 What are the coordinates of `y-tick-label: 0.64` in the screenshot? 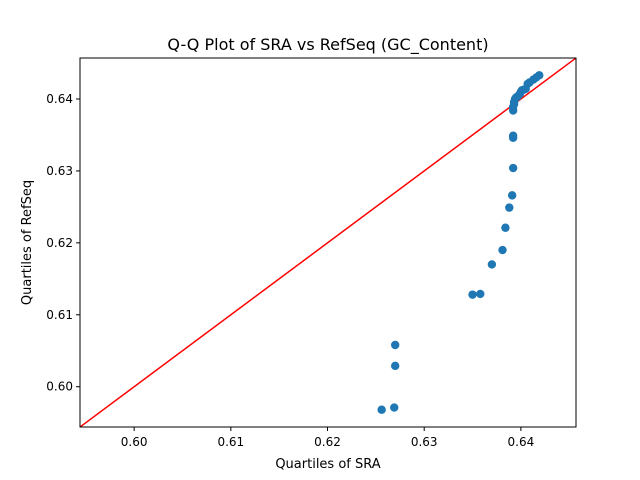 It's located at (59, 99).